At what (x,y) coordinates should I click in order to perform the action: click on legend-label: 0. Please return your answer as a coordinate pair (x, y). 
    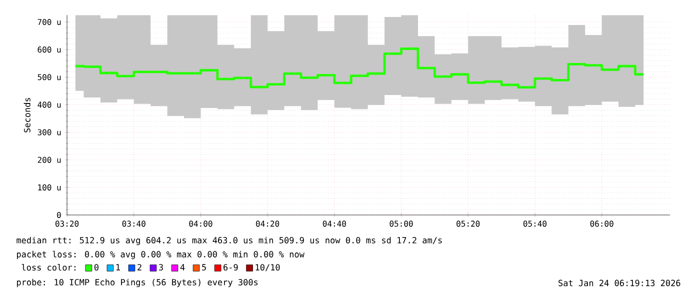
    Looking at the image, I should click on (96, 267).